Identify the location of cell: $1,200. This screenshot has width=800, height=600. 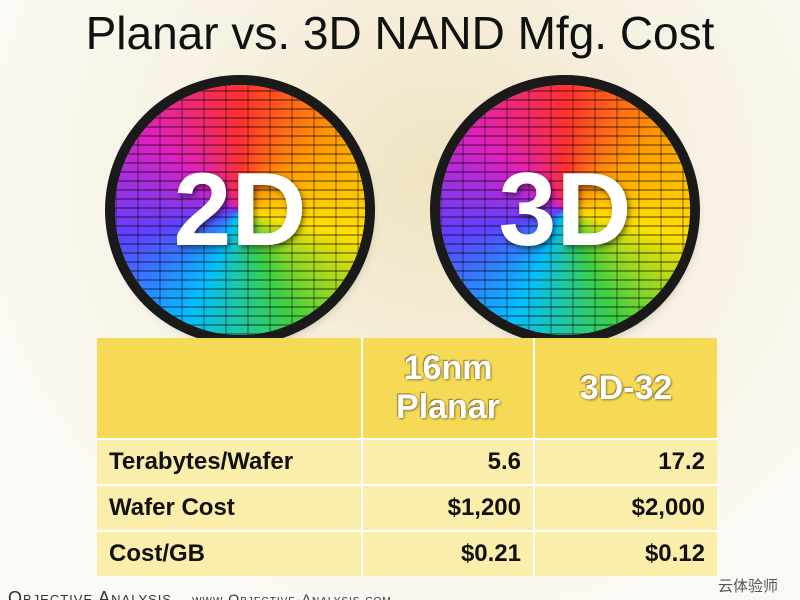
(447, 507).